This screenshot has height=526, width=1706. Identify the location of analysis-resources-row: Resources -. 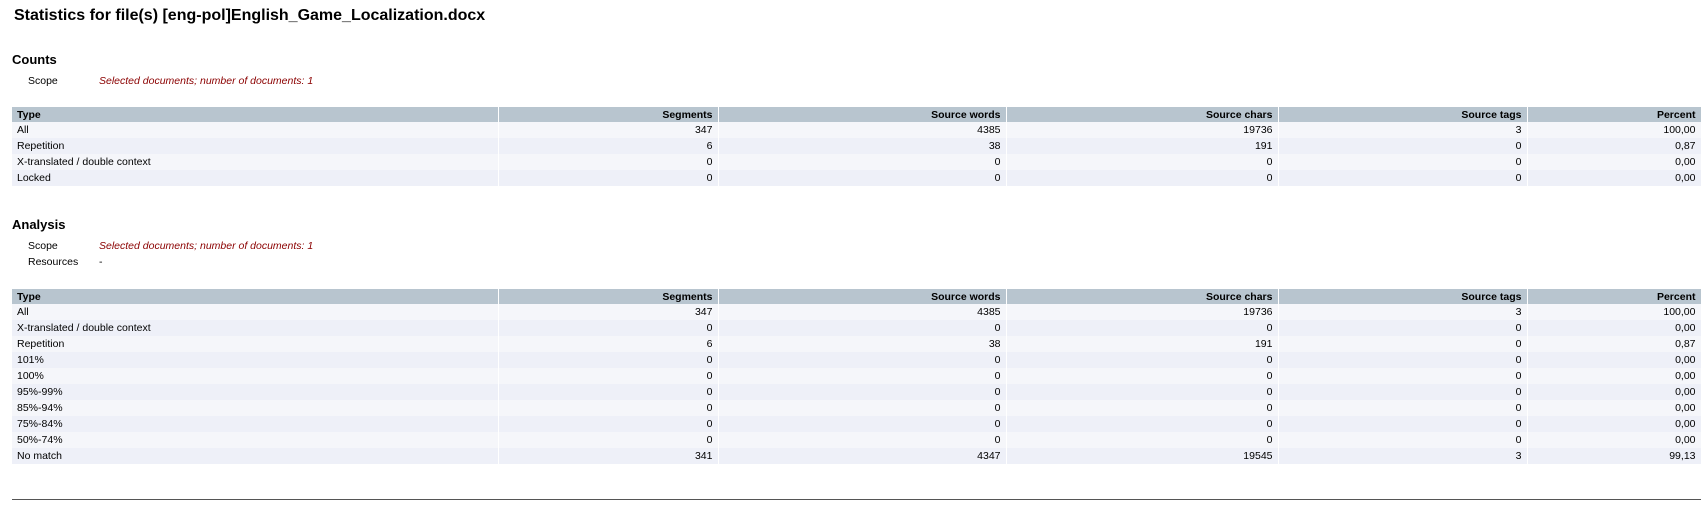
(65, 262).